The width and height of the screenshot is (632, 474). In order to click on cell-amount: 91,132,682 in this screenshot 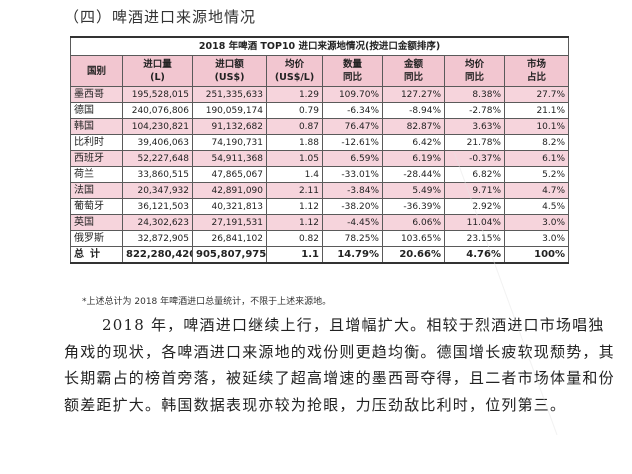, I will do `click(229, 126)`.